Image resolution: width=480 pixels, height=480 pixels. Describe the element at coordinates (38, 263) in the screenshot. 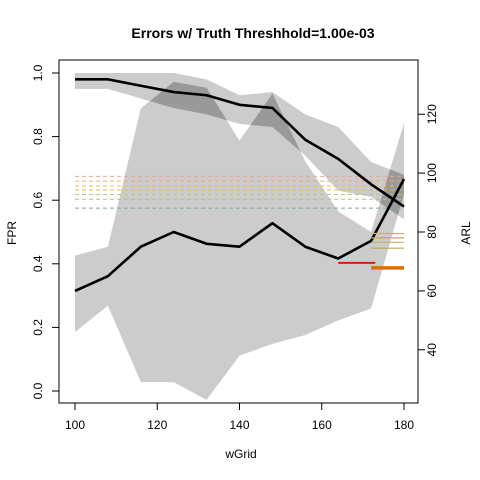

I see `y-tick-label-2: 0.4` at that location.